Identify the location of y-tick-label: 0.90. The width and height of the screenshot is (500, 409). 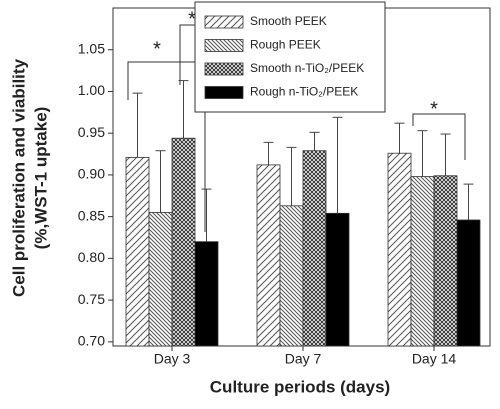
(91, 174).